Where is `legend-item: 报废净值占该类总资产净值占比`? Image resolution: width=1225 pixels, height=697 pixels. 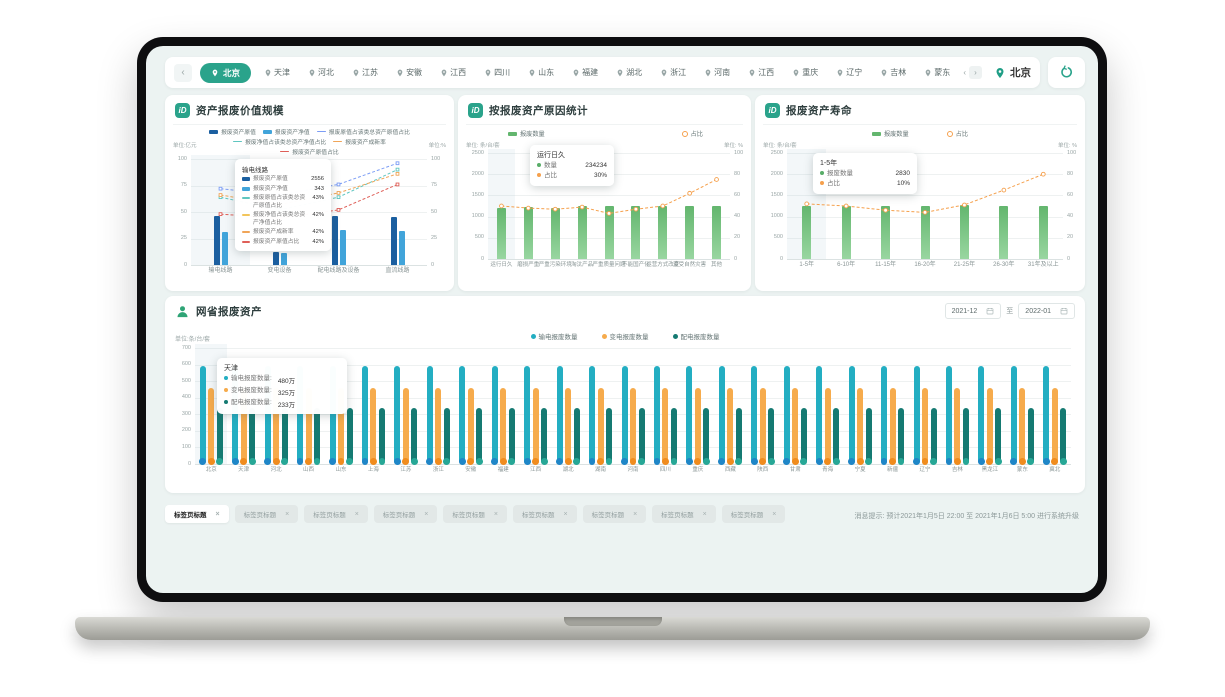
legend-item: 报废净值占该类总资产净值占比 is located at coordinates (279, 141).